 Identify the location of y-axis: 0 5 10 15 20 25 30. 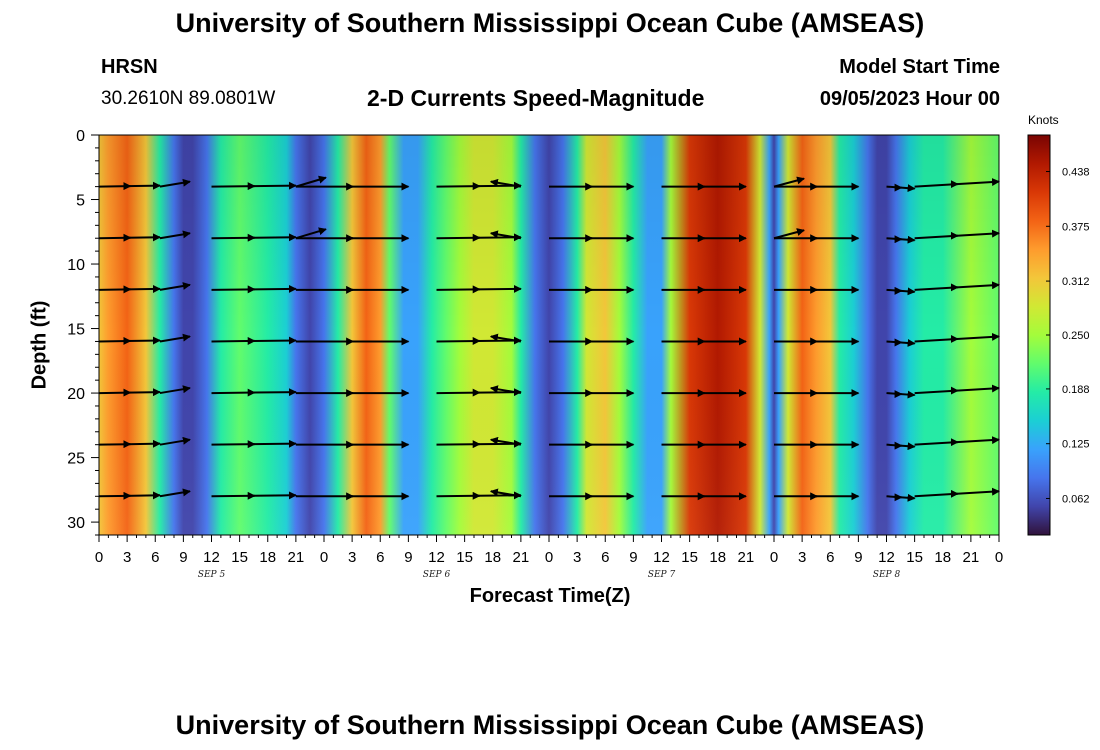
(83, 332).